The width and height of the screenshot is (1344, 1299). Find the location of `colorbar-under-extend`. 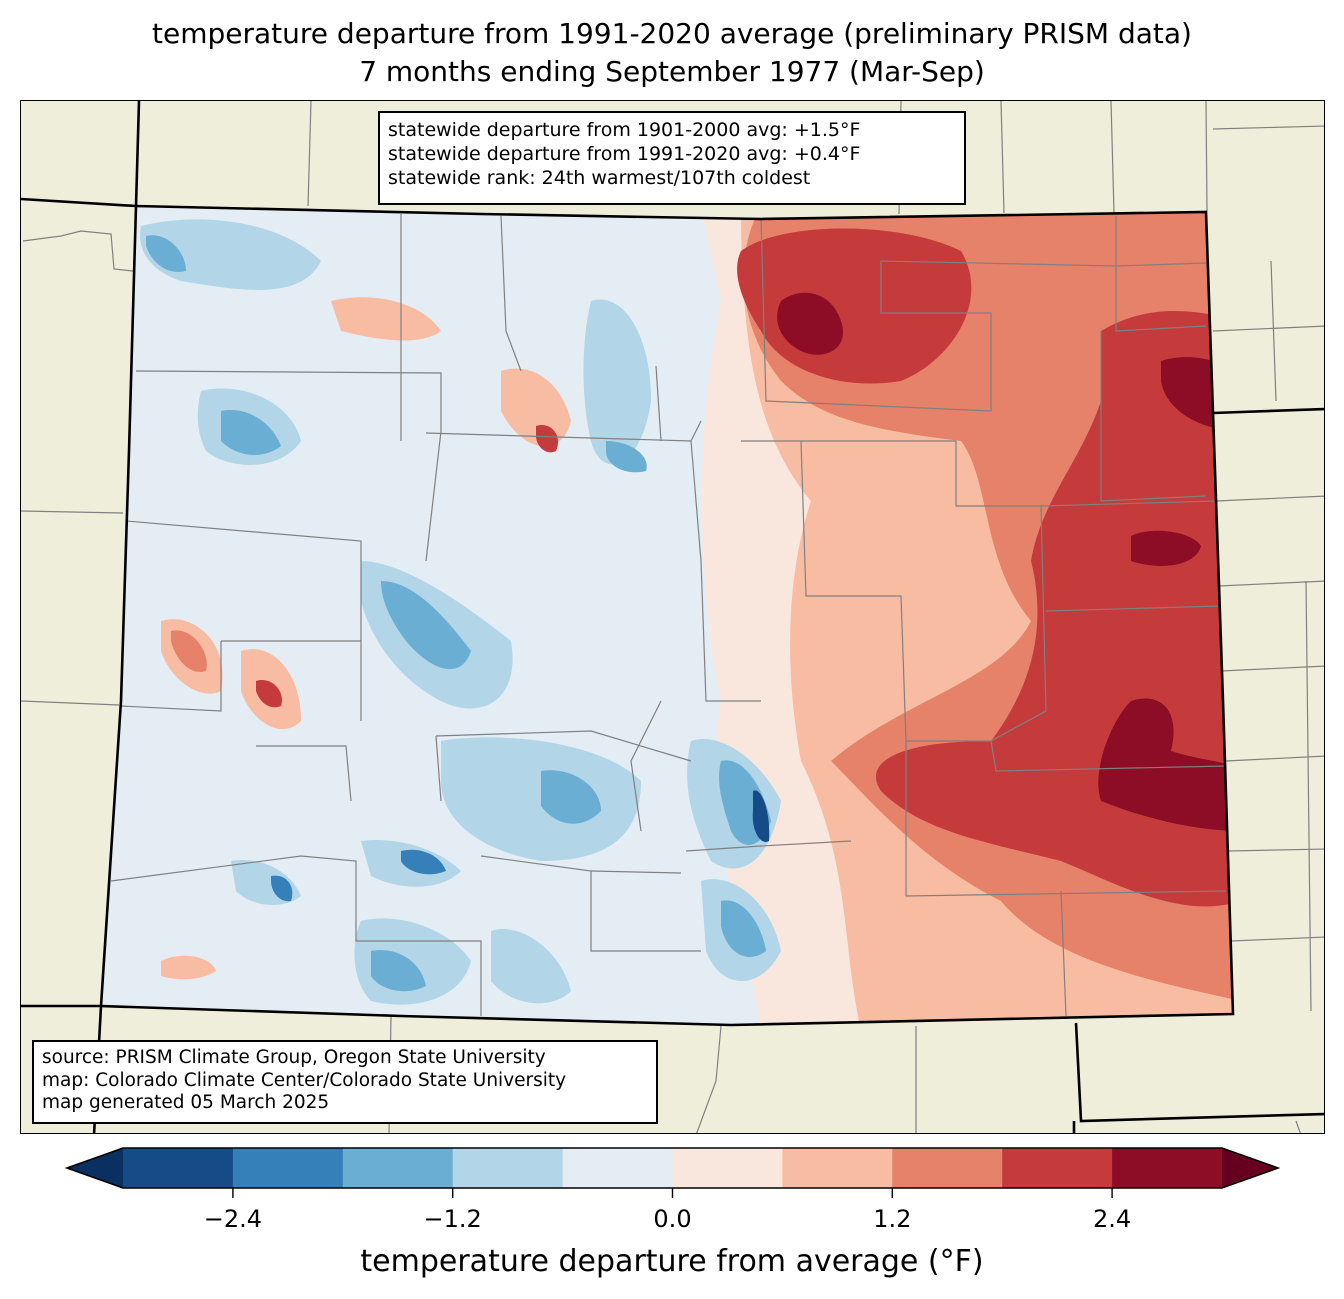

colorbar-under-extend is located at coordinates (95, 1168).